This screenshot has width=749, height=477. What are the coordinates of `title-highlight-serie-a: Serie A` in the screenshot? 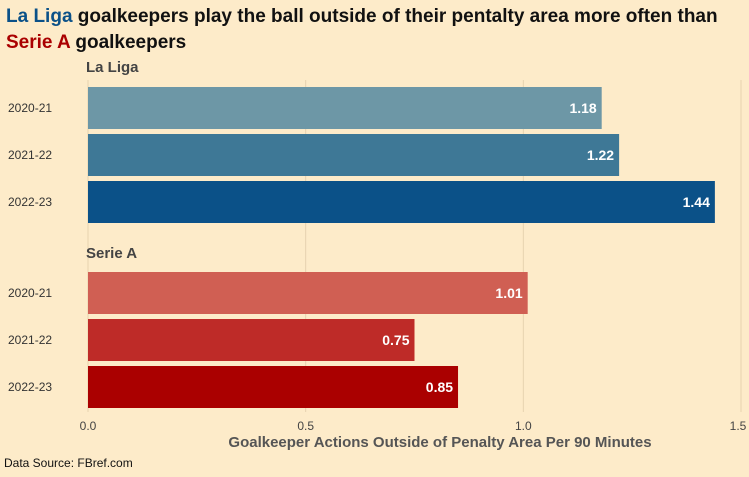 It's located at (38, 42).